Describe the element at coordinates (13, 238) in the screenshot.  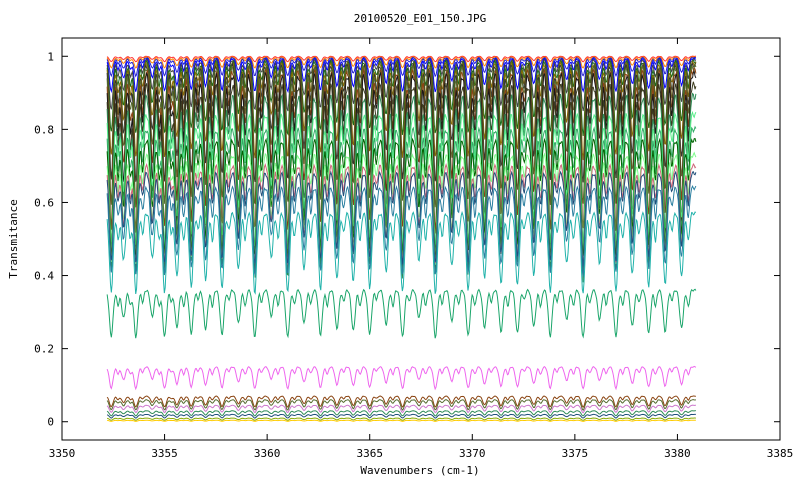
I see `y-axis-label: Transmitance` at that location.